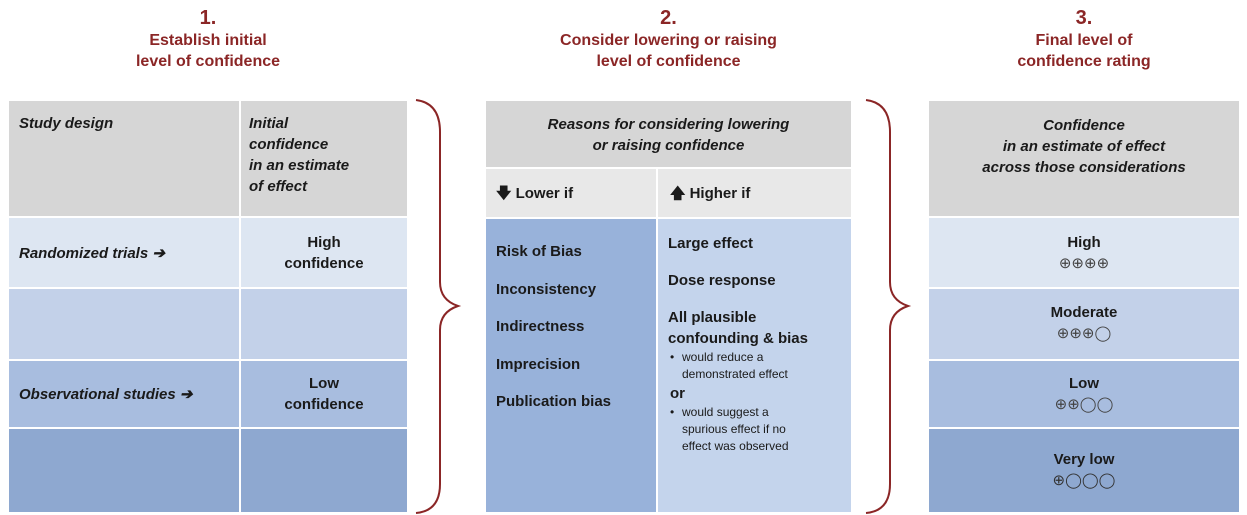  What do you see at coordinates (1084, 404) in the screenshot?
I see `symbols: ⊕⊕◯◯` at bounding box center [1084, 404].